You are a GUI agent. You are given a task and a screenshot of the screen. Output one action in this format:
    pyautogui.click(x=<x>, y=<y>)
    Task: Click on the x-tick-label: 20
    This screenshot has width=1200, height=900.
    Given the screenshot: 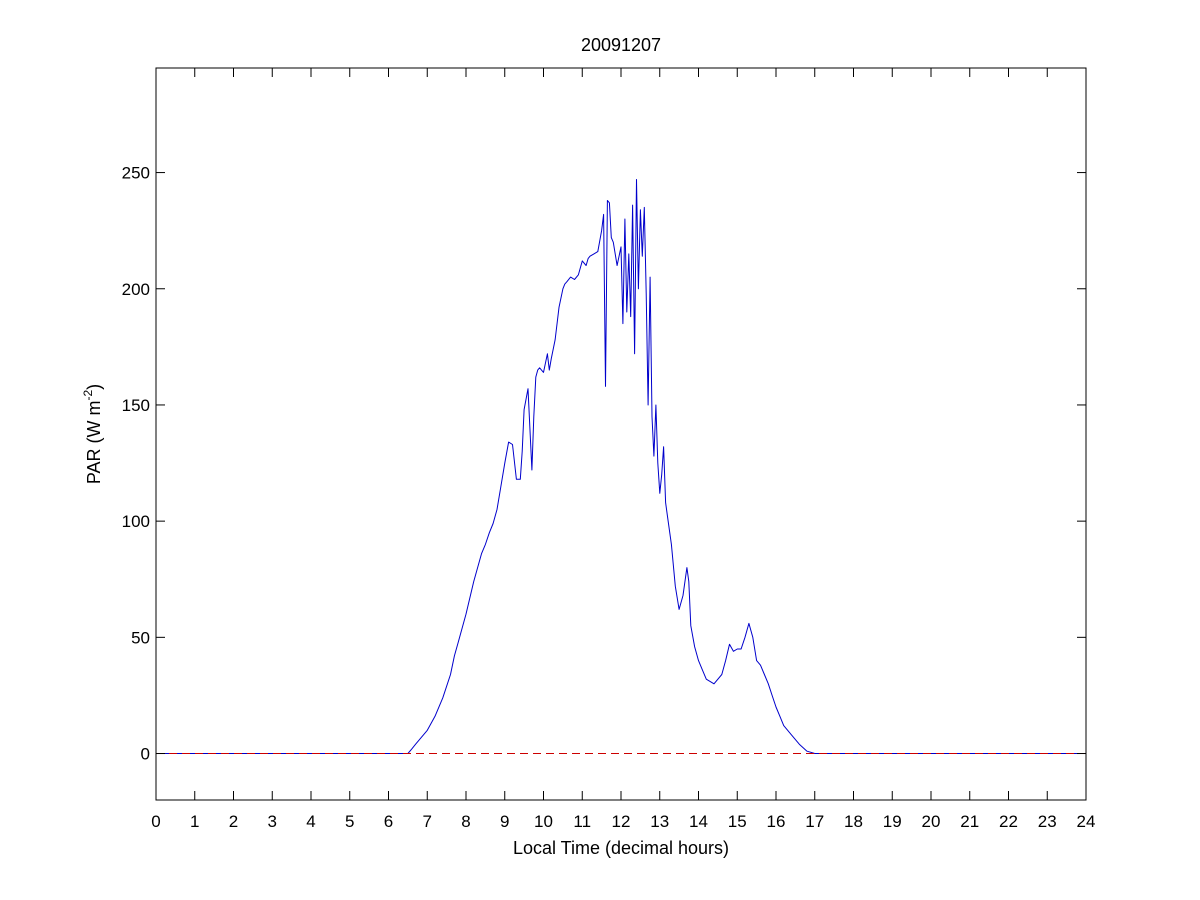 What is the action you would take?
    pyautogui.click(x=931, y=821)
    